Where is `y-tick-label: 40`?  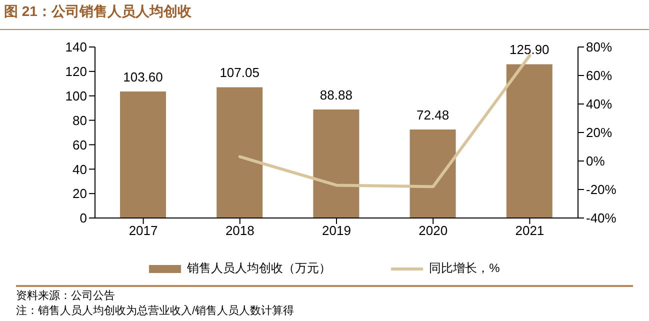
y-tick-label: 40 is located at coordinates (79, 169).